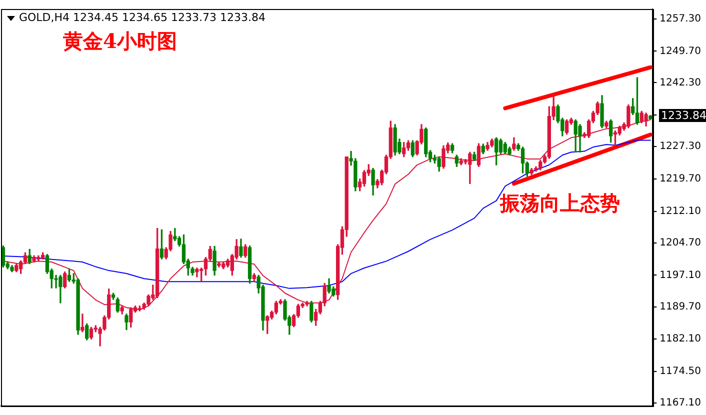 Image resolution: width=706 pixels, height=415 pixels. I want to click on y-tick-label: 1197.10, so click(681, 275).